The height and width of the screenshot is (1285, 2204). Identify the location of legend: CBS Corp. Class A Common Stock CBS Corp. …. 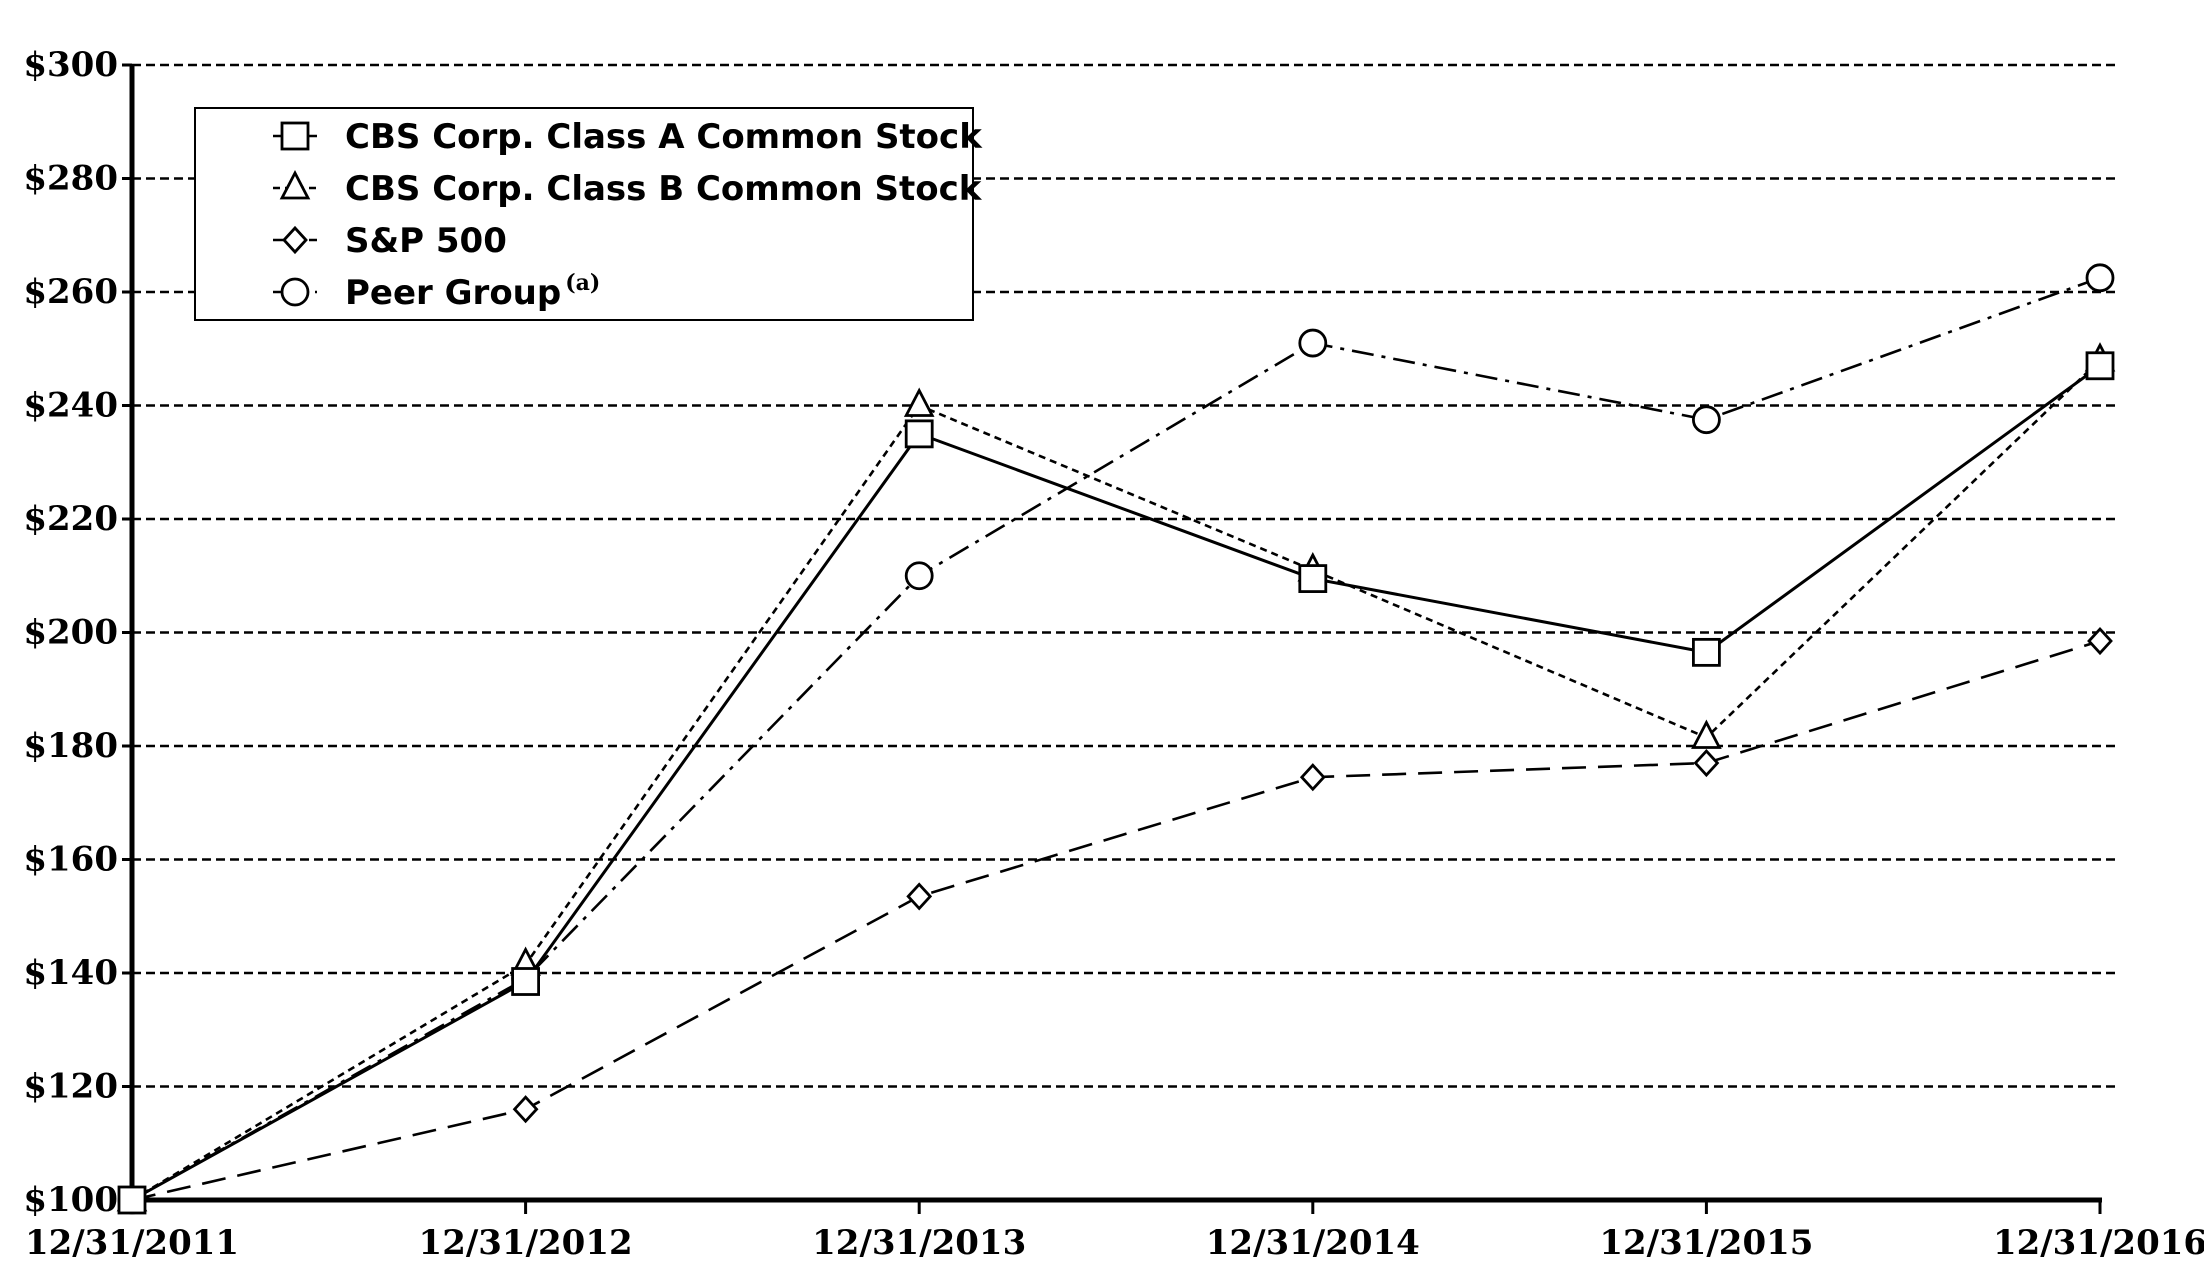
(588, 214).